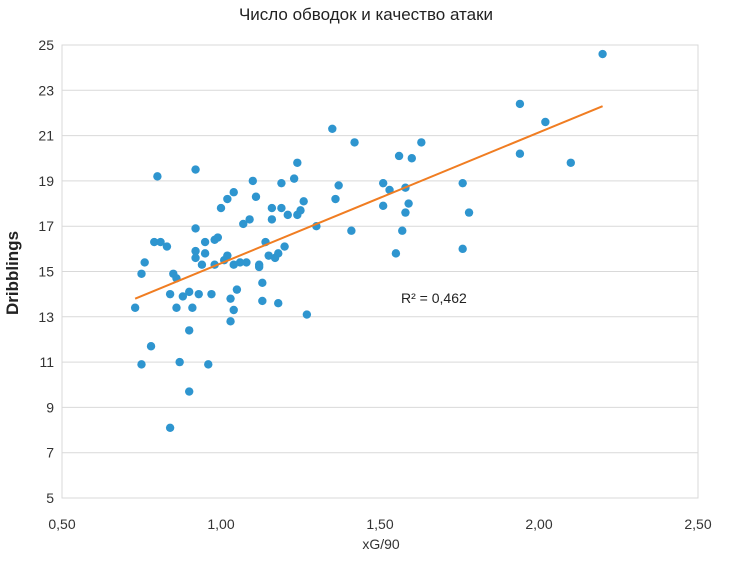 The height and width of the screenshot is (563, 730). Describe the element at coordinates (46, 317) in the screenshot. I see `y-tick-label: 13` at that location.